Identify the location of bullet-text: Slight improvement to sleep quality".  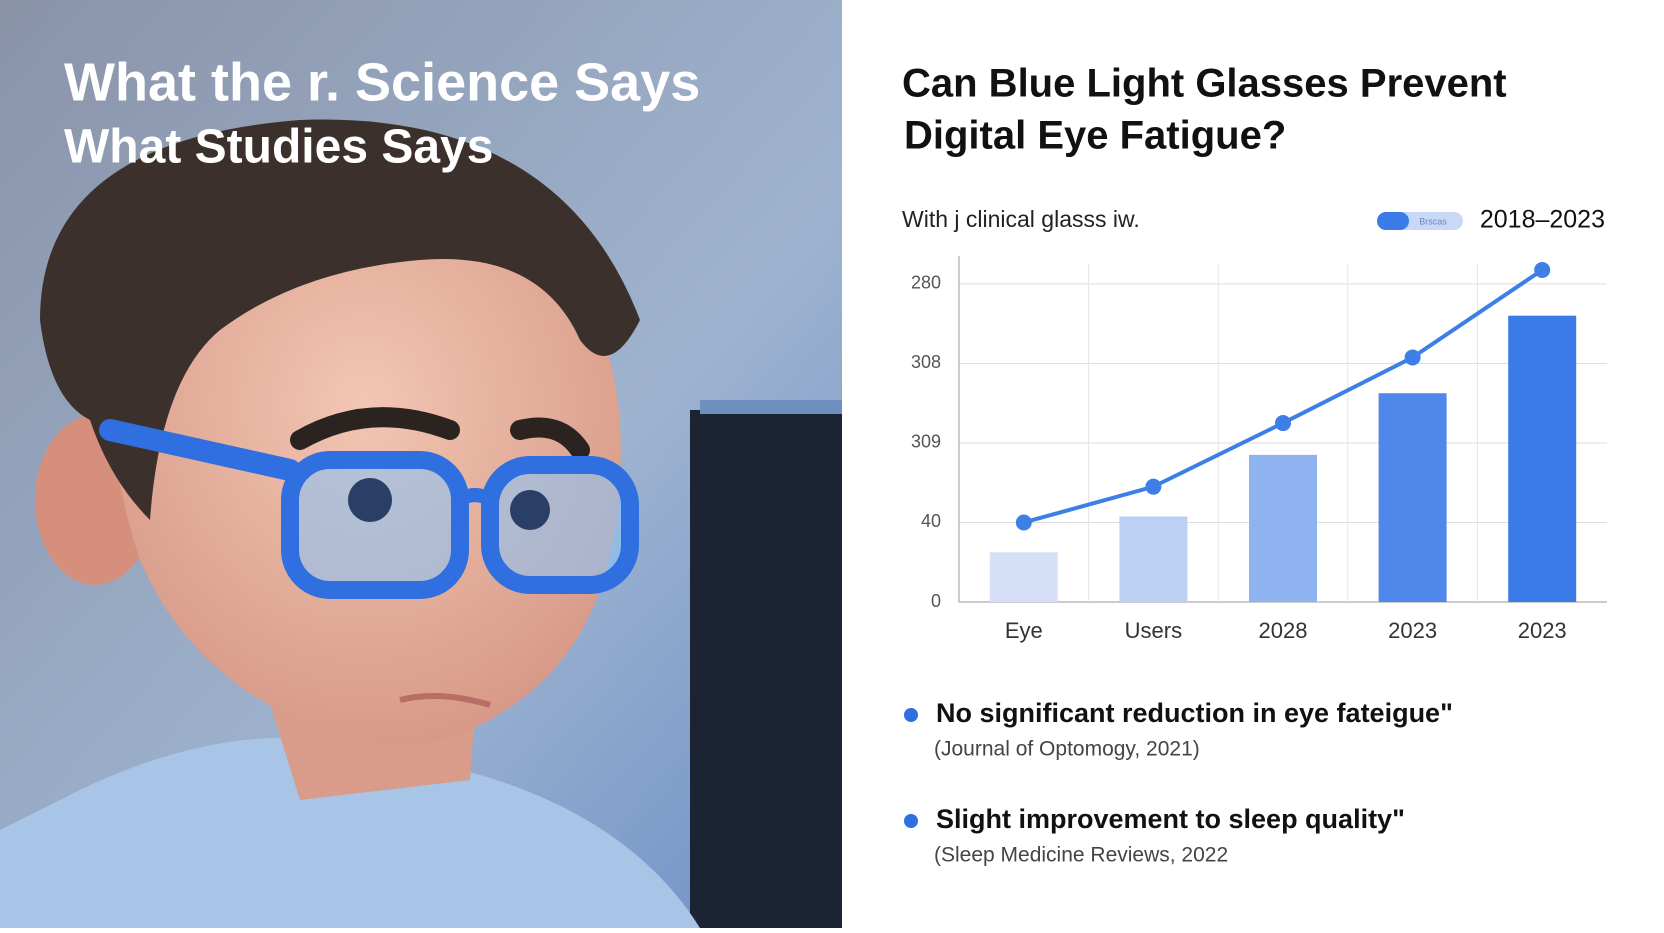
(1170, 819).